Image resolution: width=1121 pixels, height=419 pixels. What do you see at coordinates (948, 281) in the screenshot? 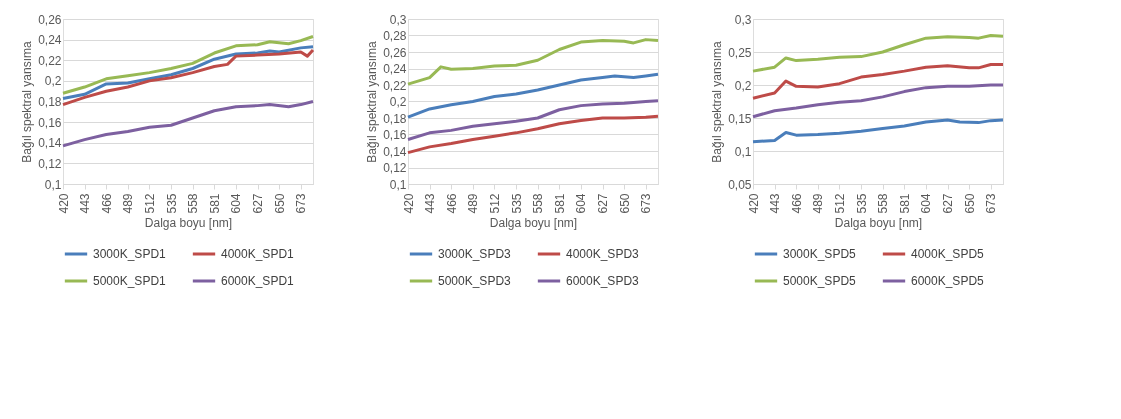
I see `legend-label: 6000K_SPD5` at bounding box center [948, 281].